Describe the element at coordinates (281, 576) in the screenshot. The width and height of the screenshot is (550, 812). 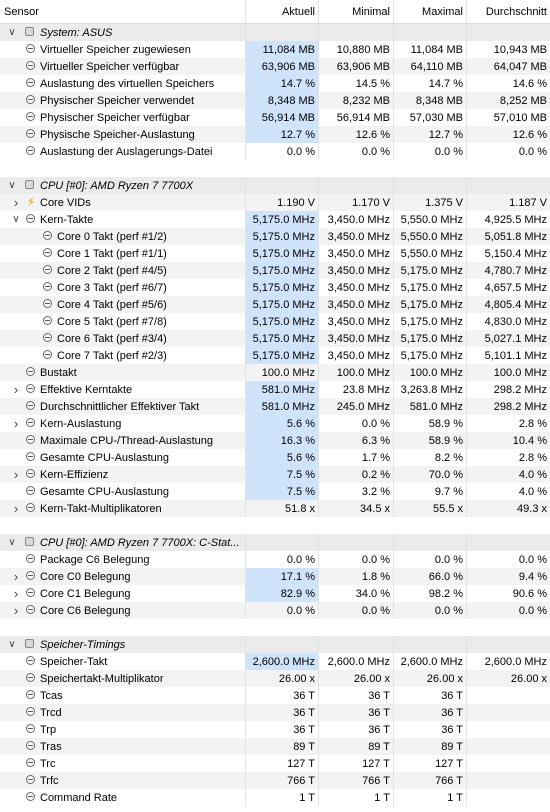
I see `current-value: 17.1 %` at that location.